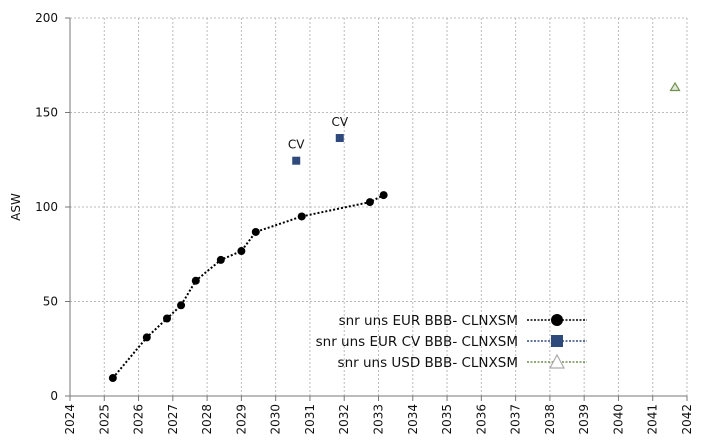  I want to click on x-tick-label: 2033, so click(379, 419).